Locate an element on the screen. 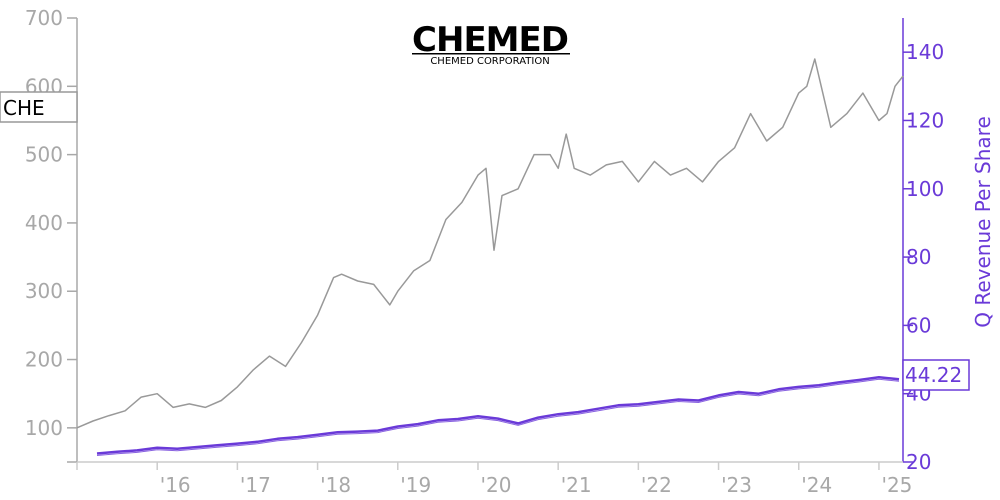 The image size is (1000, 500). chemed-logo: CHEMED CHEMED CORPORATION is located at coordinates (491, 43).